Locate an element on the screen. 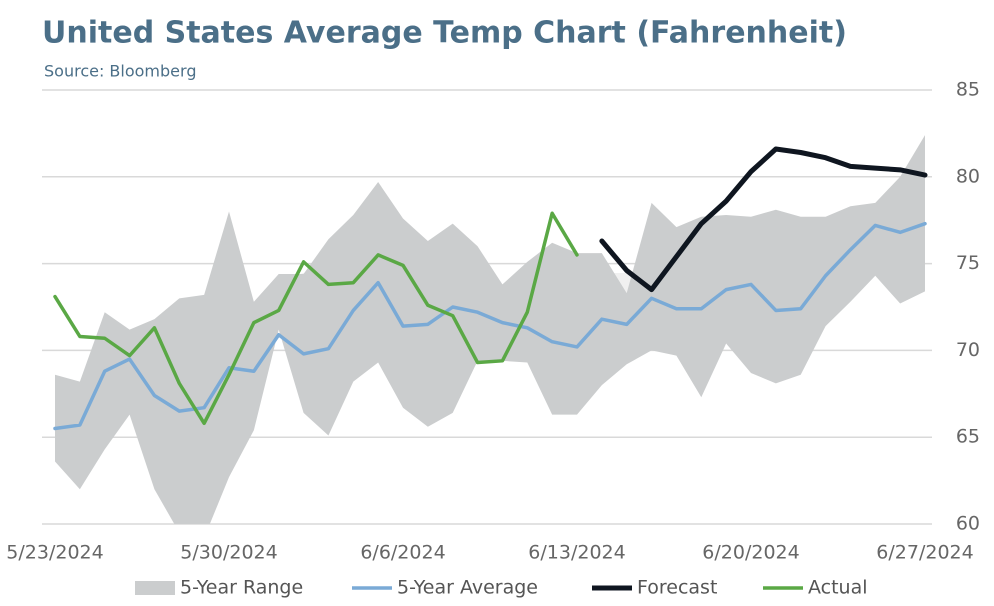 This screenshot has width=994, height=606. y-tick-label: 75 is located at coordinates (968, 263).